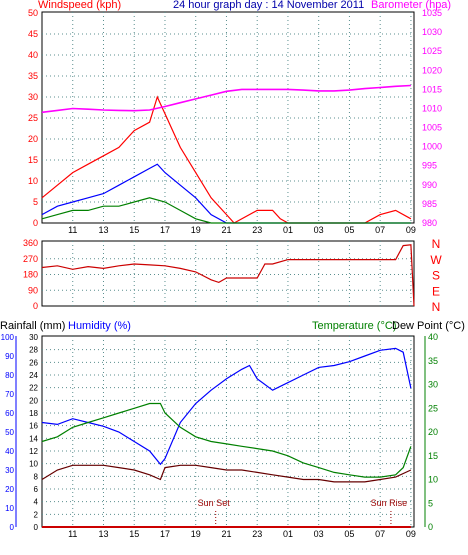 The width and height of the screenshot is (468, 555). What do you see at coordinates (33, 464) in the screenshot?
I see `rainfall-y-tick: 10` at bounding box center [33, 464].